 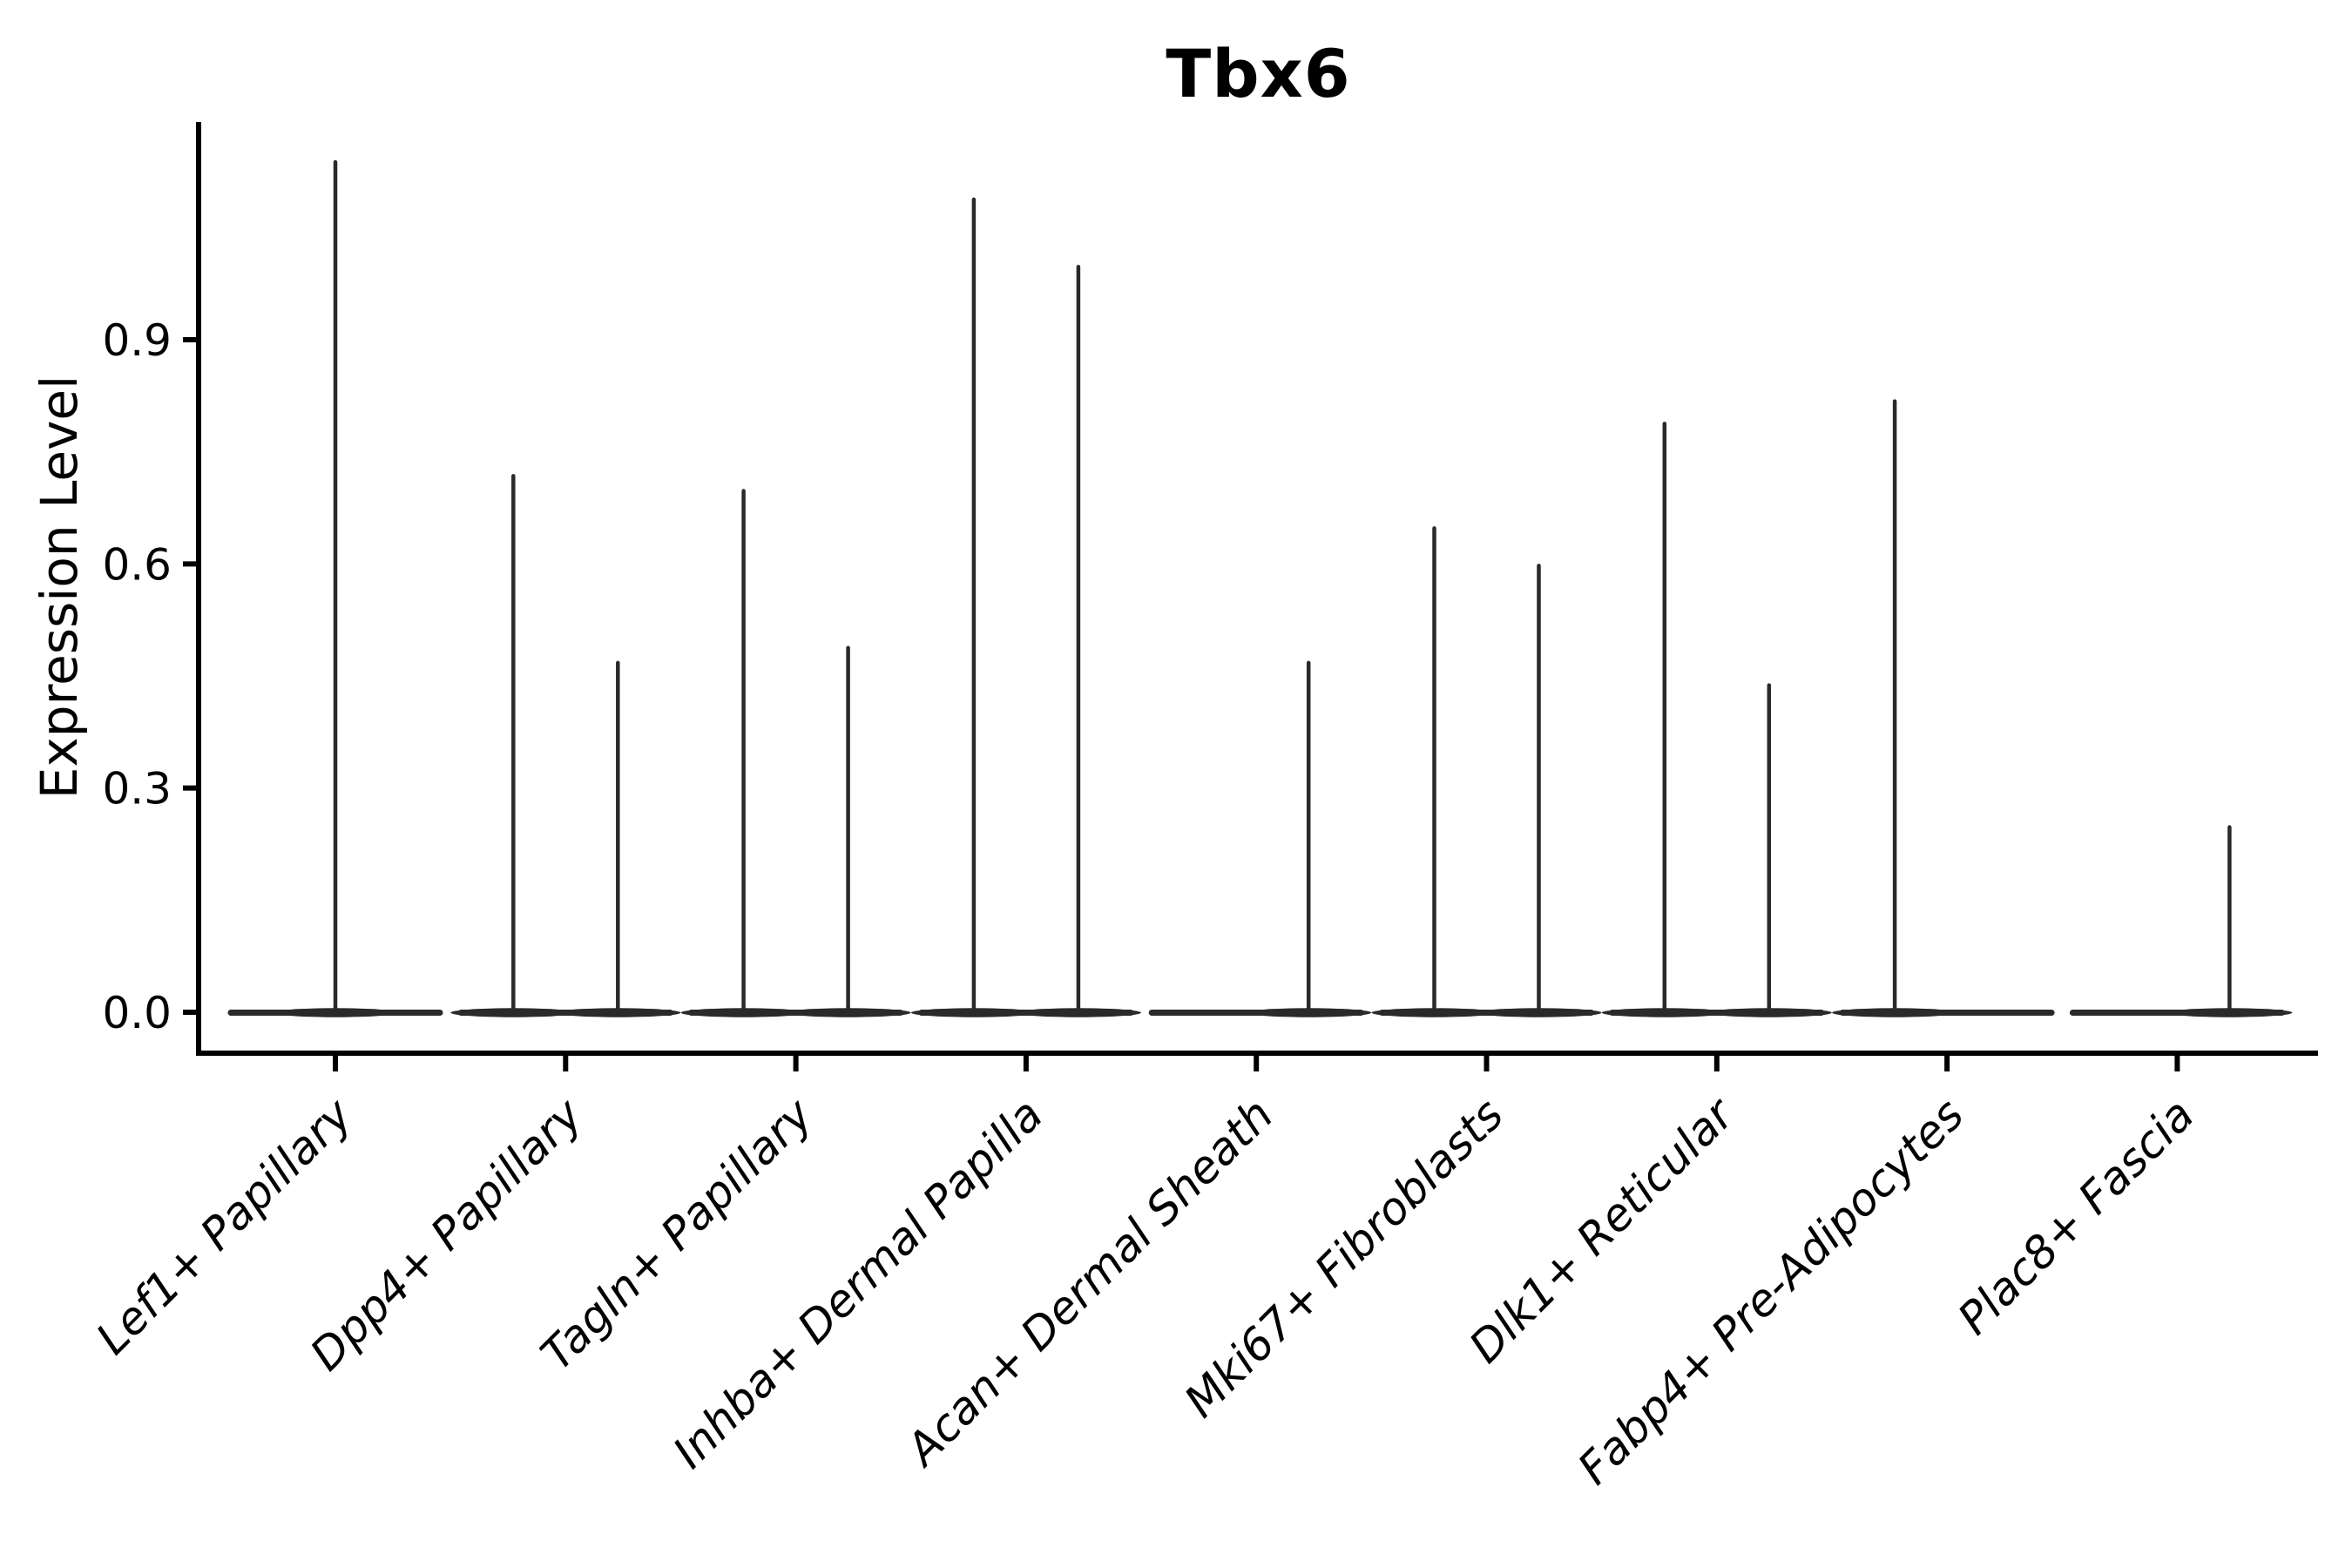 What do you see at coordinates (859, 1283) in the screenshot?
I see `x-category-label: Inhba+ Dermal Papilla` at bounding box center [859, 1283].